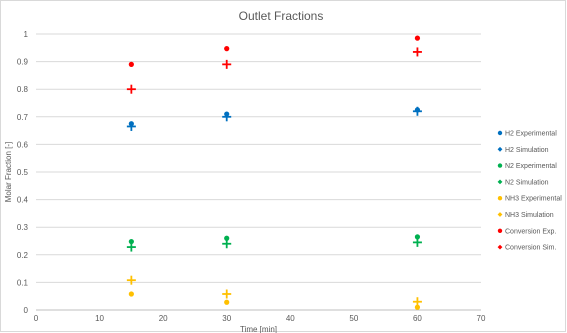 The width and height of the screenshot is (567, 333). What do you see at coordinates (8, 172) in the screenshot?
I see `y-axis-title: Molar Fraction [-]` at bounding box center [8, 172].